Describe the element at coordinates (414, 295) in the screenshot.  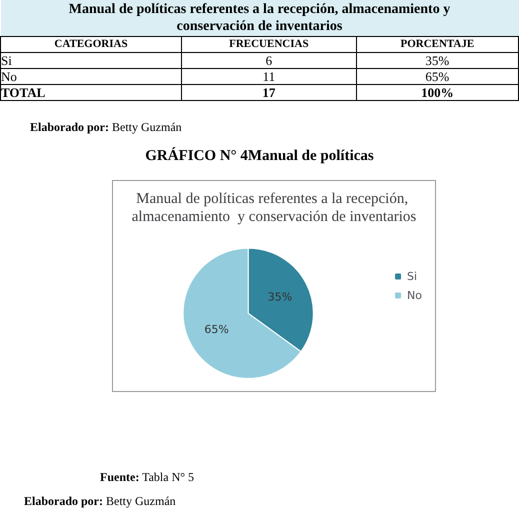
I see `legend-label: No` at that location.